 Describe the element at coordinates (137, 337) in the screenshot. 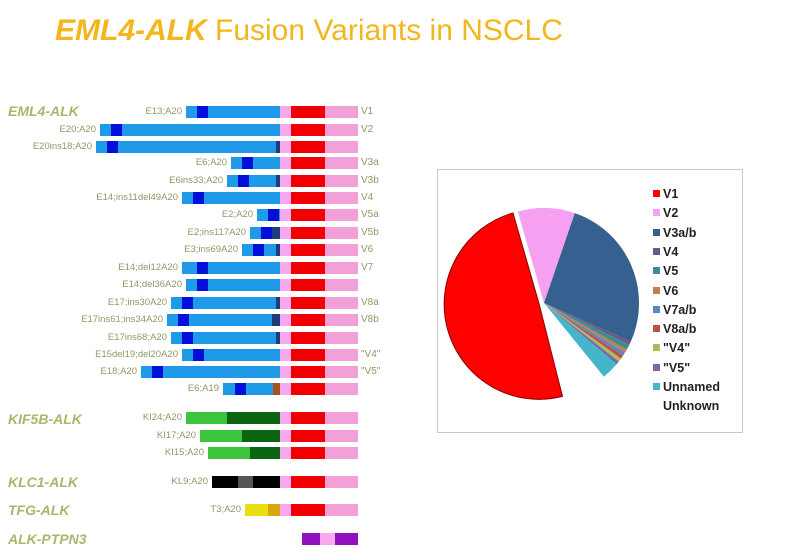

I see `breakpoint-label: E17ins68;A20` at that location.